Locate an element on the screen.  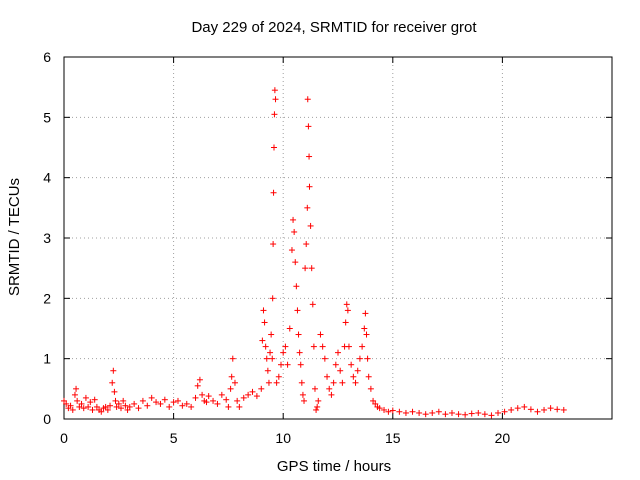
x-tick-label: 0 is located at coordinates (64, 438).